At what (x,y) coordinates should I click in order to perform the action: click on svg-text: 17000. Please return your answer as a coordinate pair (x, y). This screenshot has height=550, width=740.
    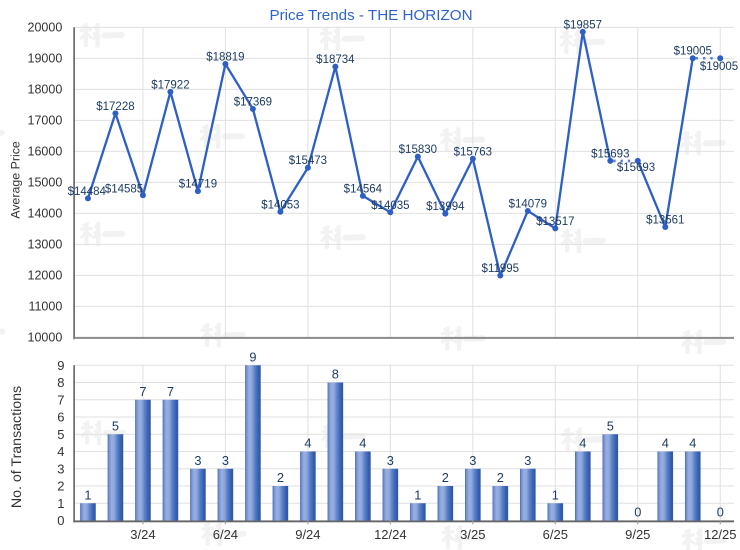
    Looking at the image, I should click on (45, 121).